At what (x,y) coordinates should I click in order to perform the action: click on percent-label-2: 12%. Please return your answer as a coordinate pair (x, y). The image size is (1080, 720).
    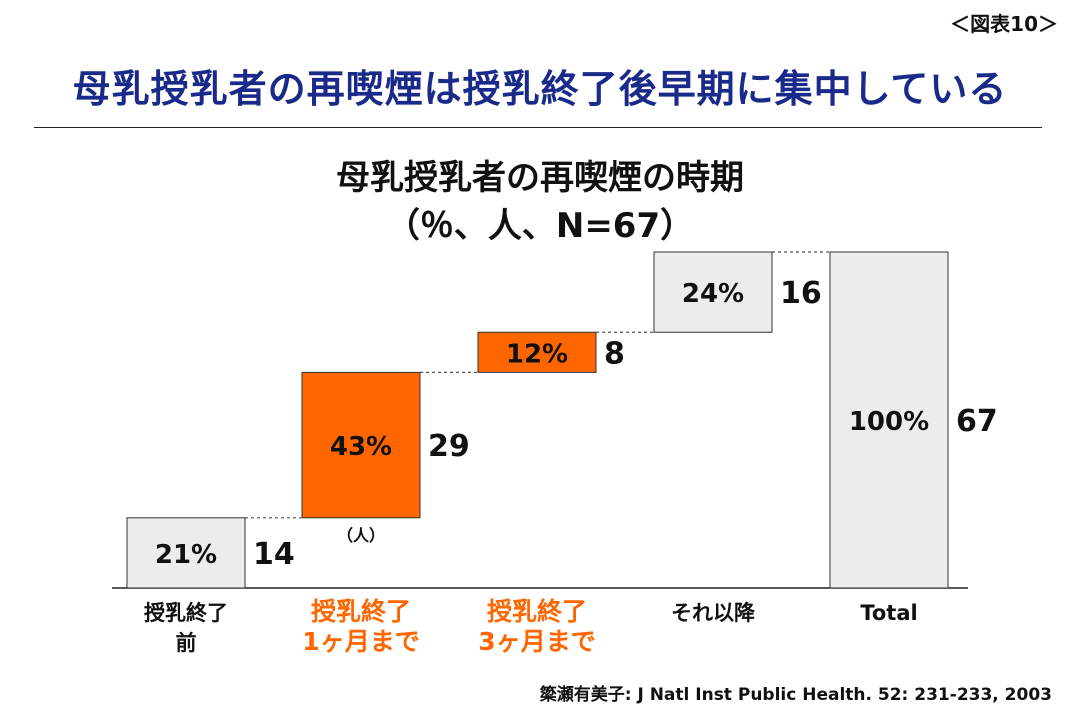
    Looking at the image, I should click on (537, 354).